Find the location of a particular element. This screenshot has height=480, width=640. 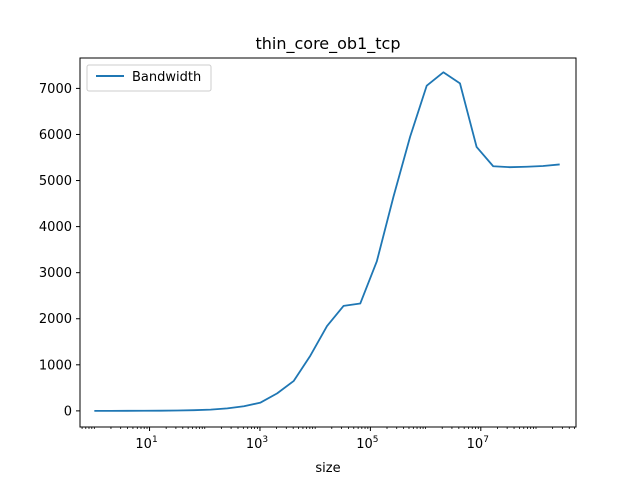

y-tick-label: 2000 is located at coordinates (55, 319).